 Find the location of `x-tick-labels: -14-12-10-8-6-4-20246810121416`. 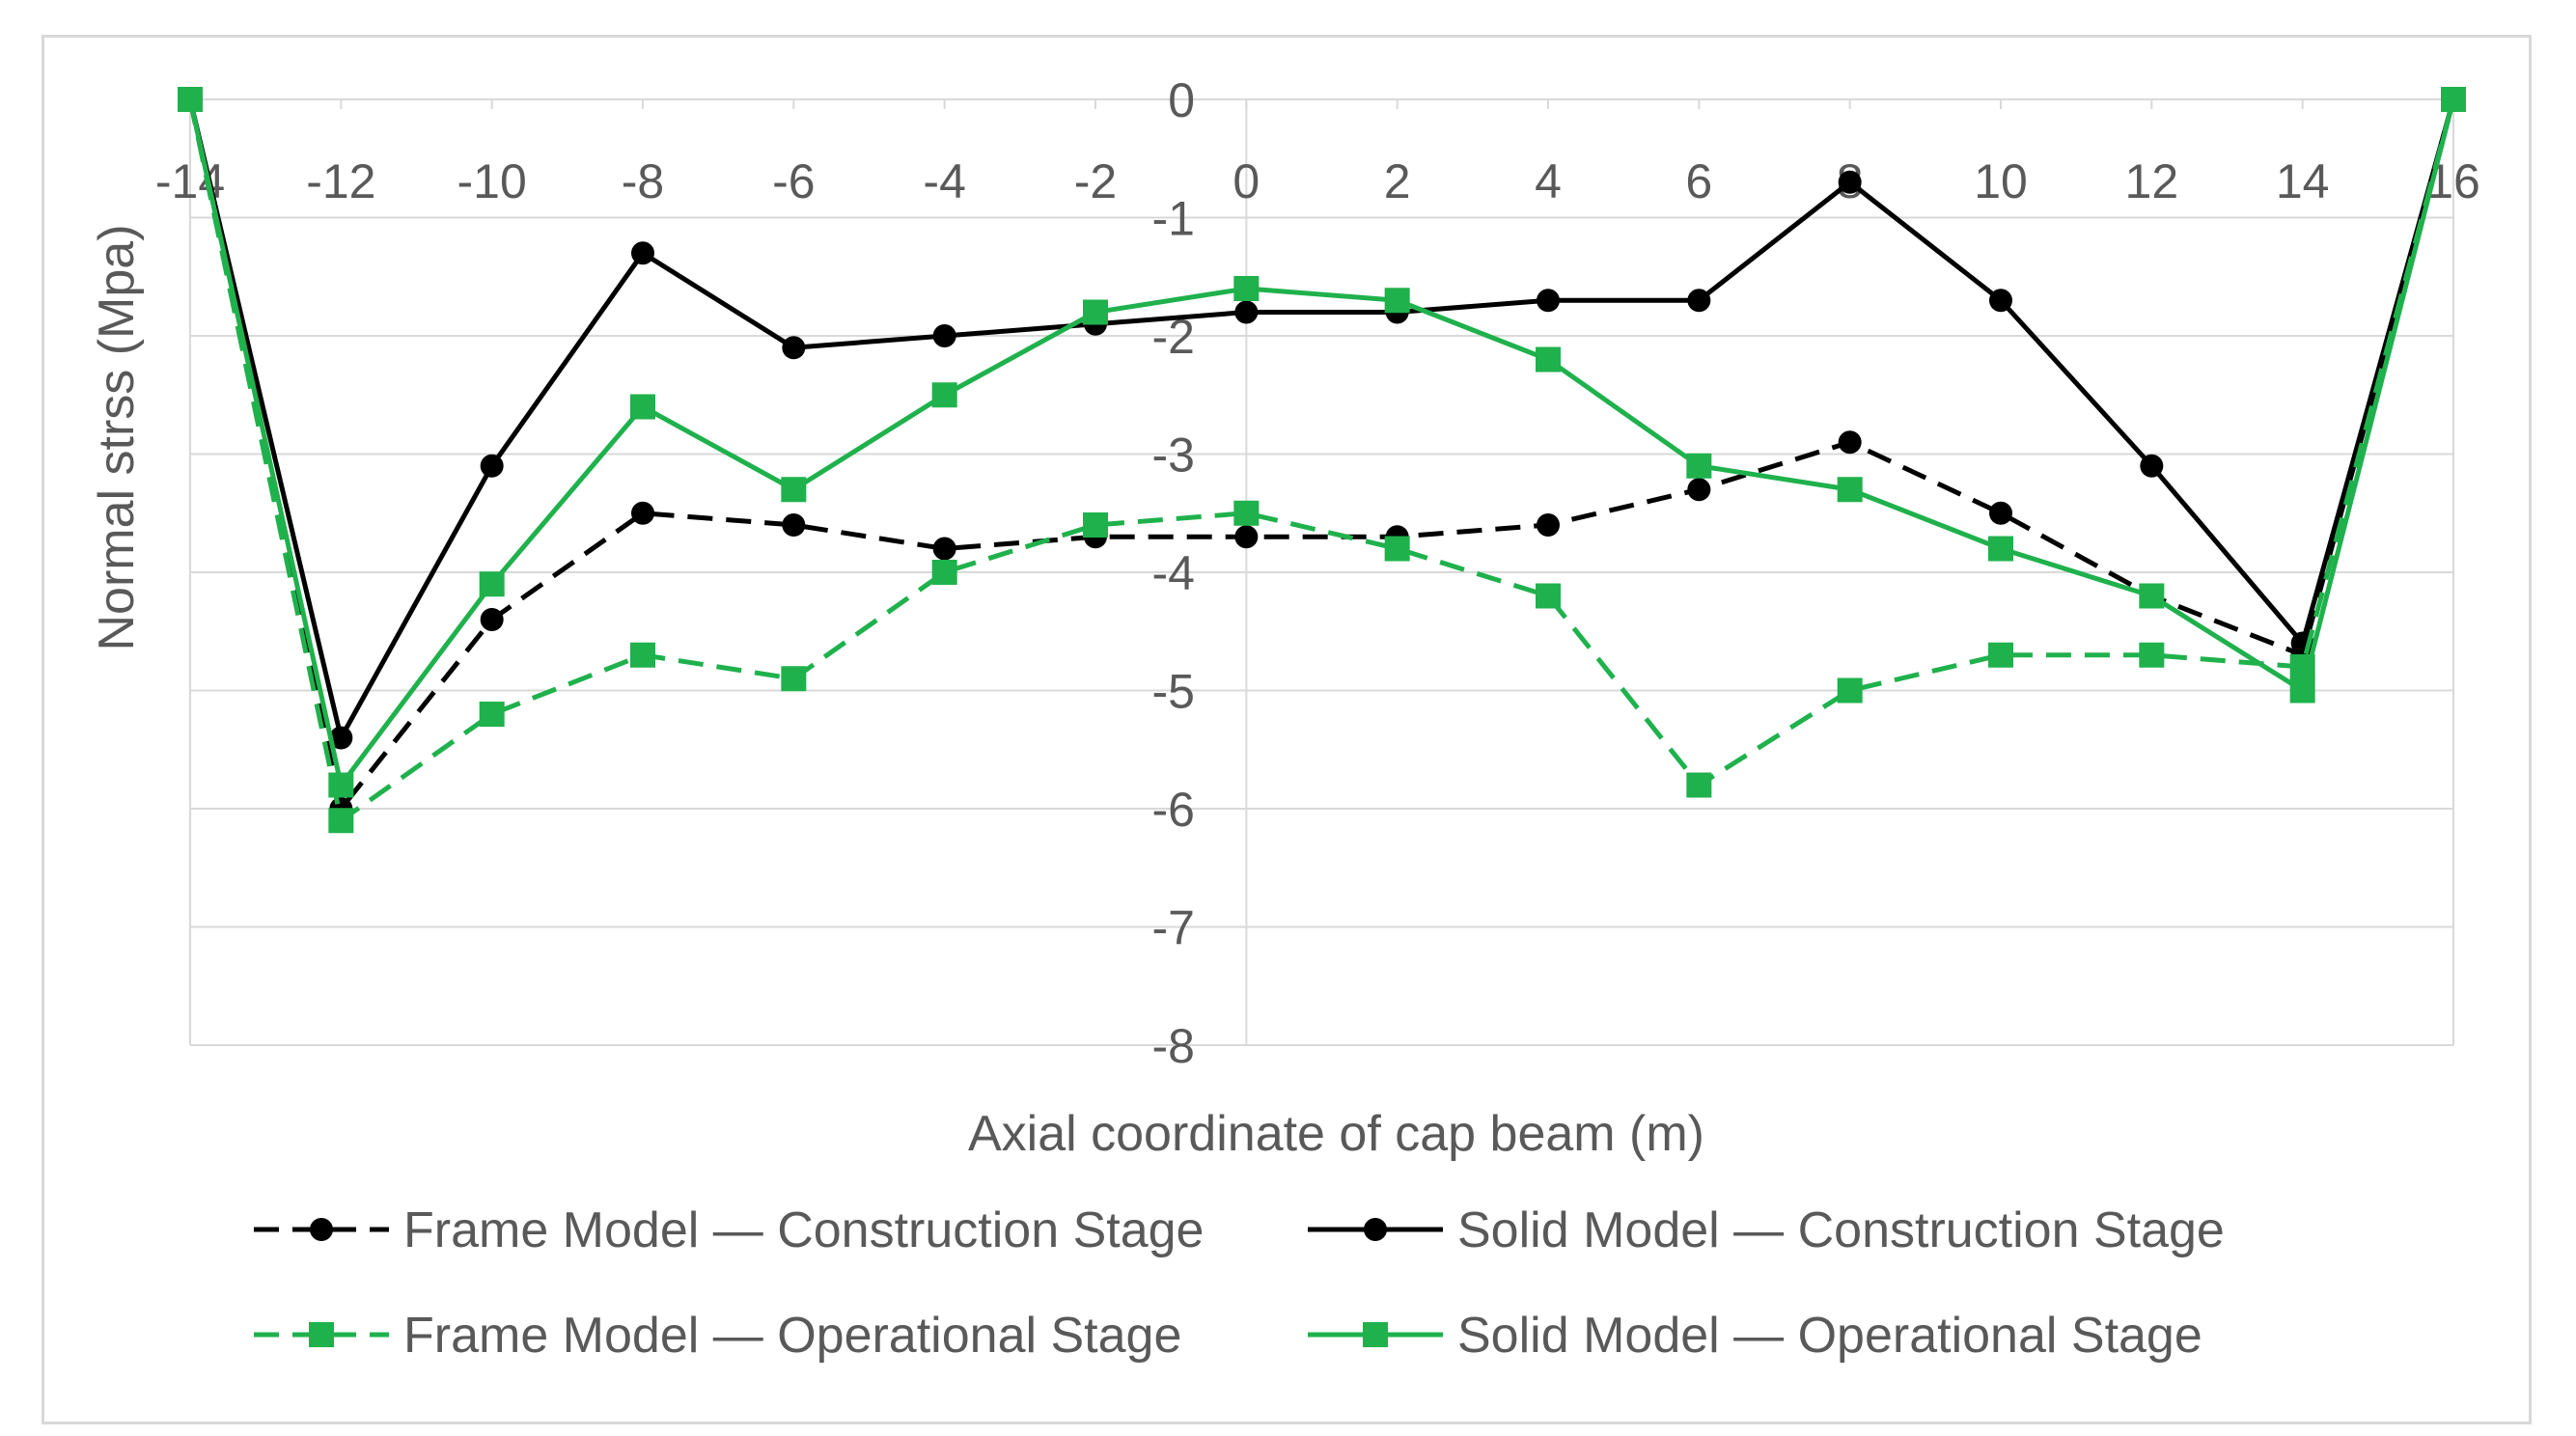

x-tick-labels: -14-12-10-8-6-4-20246810121416 is located at coordinates (1317, 181).